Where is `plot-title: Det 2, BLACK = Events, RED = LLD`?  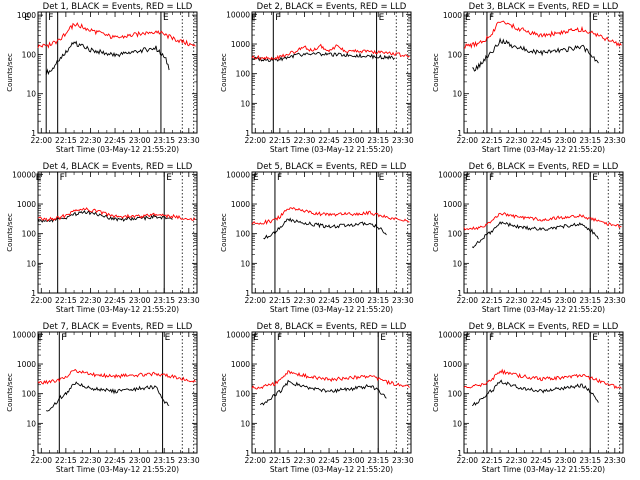
plot-title: Det 2, BLACK = Events, RED = LLD is located at coordinates (332, 7).